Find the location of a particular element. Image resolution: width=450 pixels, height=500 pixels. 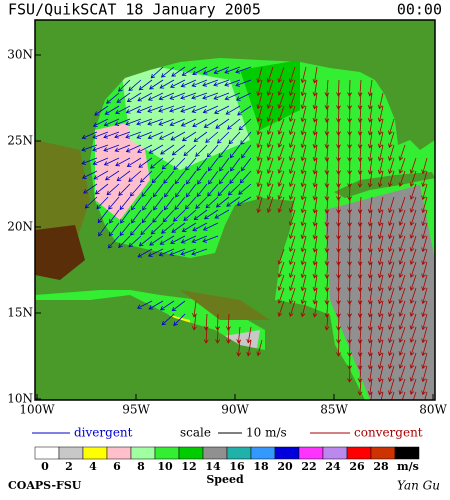

colorbar-value: 12 is located at coordinates (188, 466).